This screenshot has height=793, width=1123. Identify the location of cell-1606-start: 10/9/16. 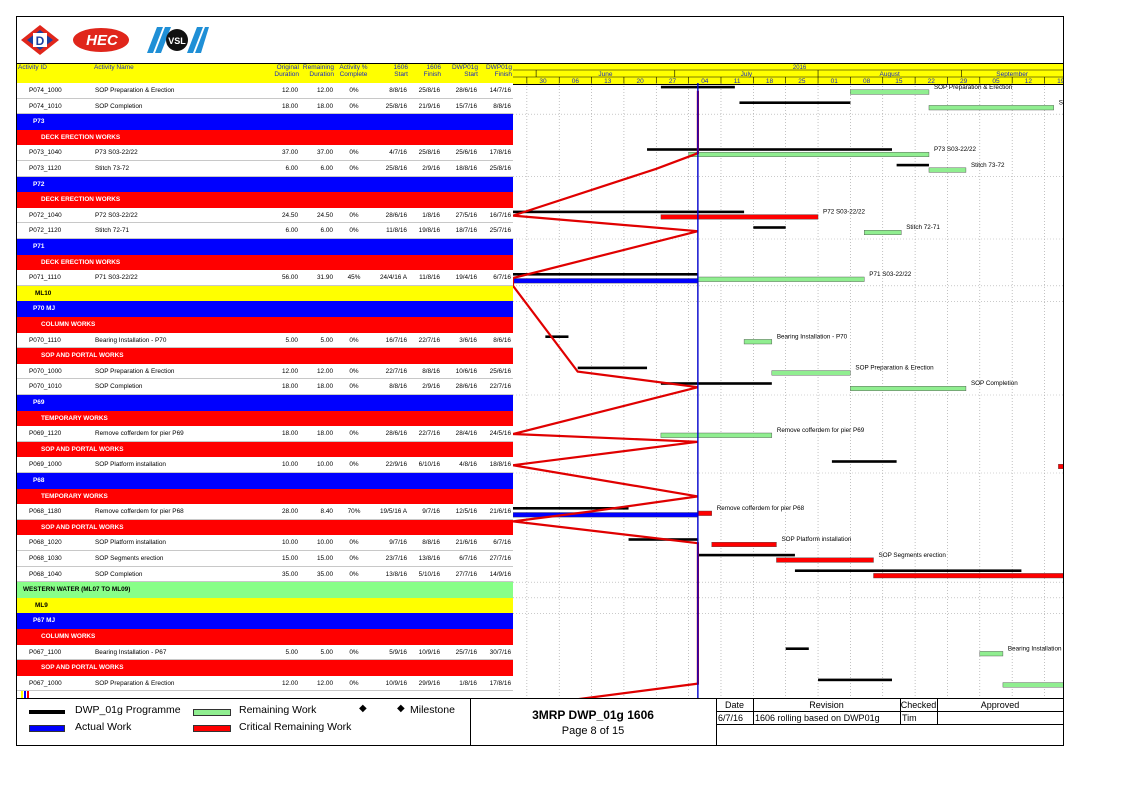
(396, 683).